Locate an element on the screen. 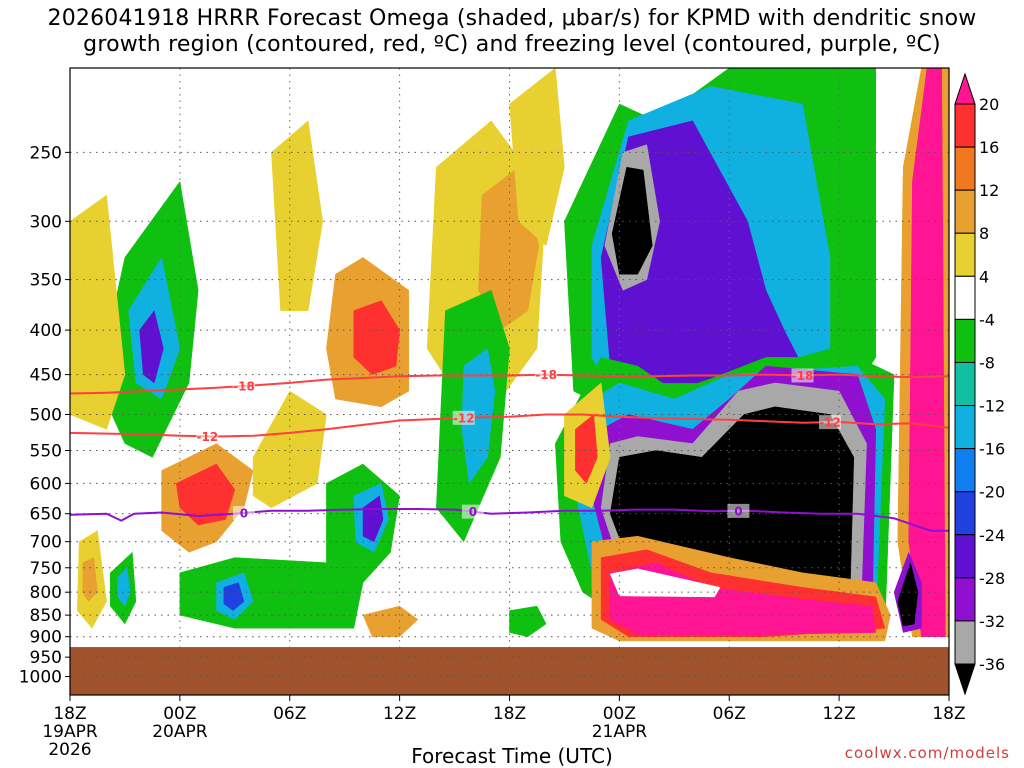  y-tick-label: 300 is located at coordinates (46, 222).